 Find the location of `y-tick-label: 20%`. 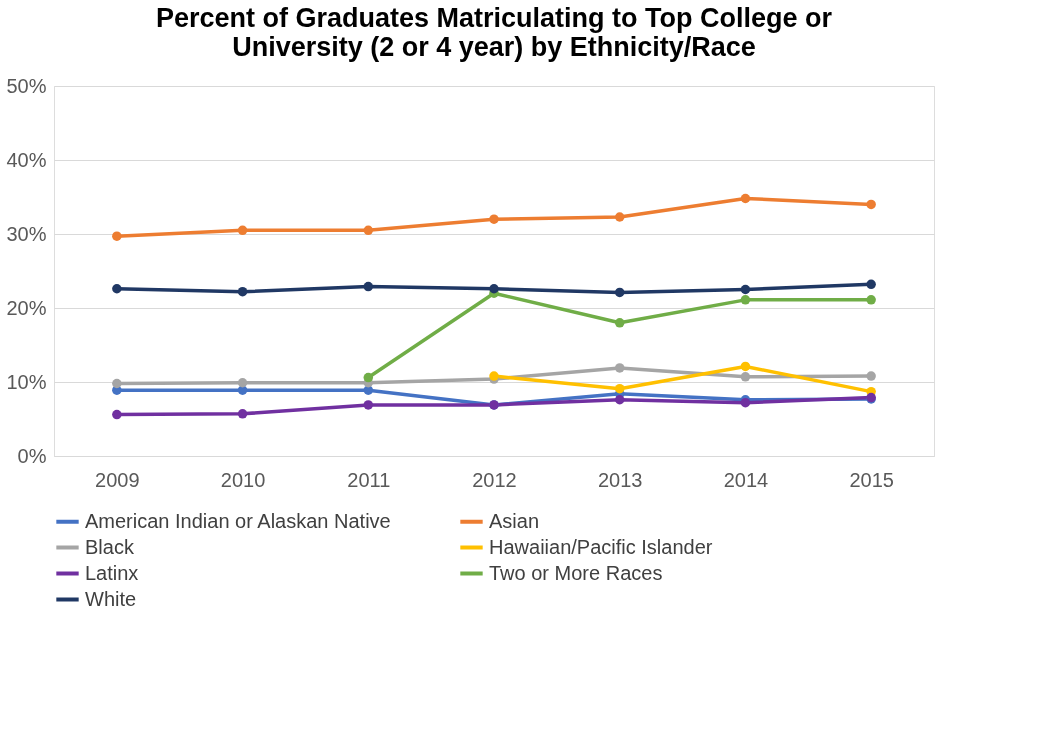

y-tick-label: 20% is located at coordinates (26, 307).